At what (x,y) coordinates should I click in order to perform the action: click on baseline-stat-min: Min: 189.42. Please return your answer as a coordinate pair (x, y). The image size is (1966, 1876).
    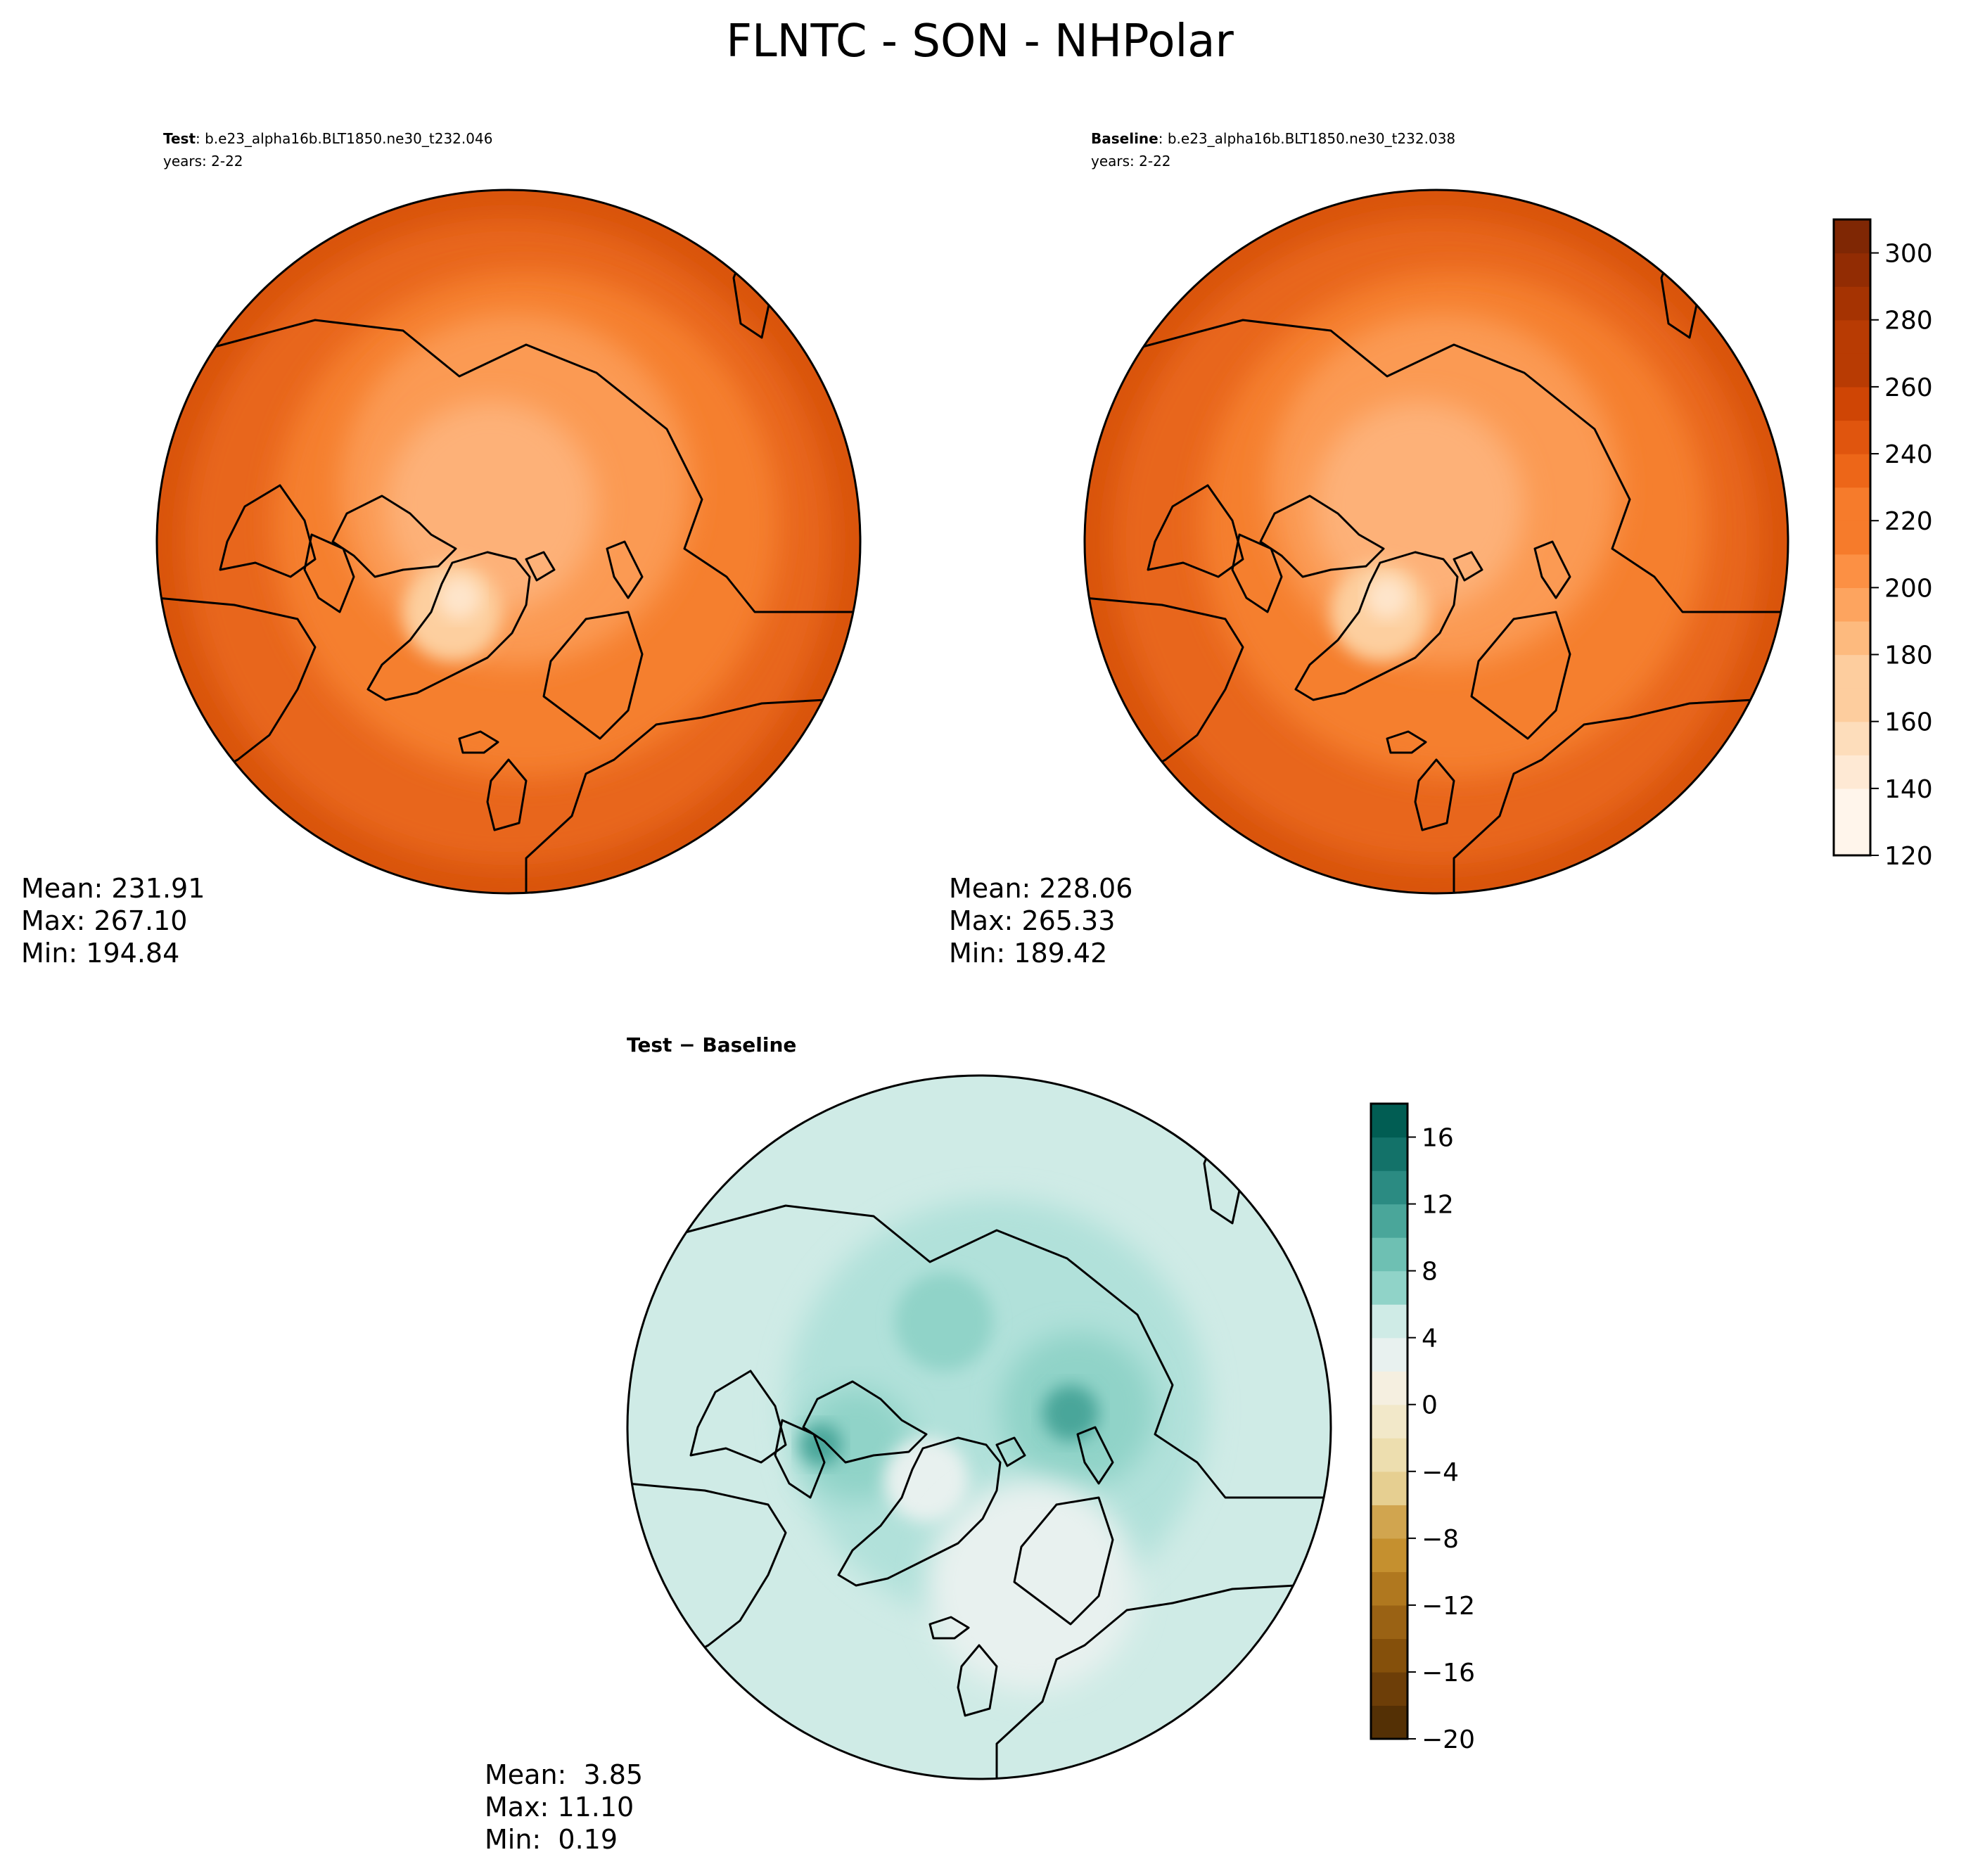
    Looking at the image, I should click on (1028, 954).